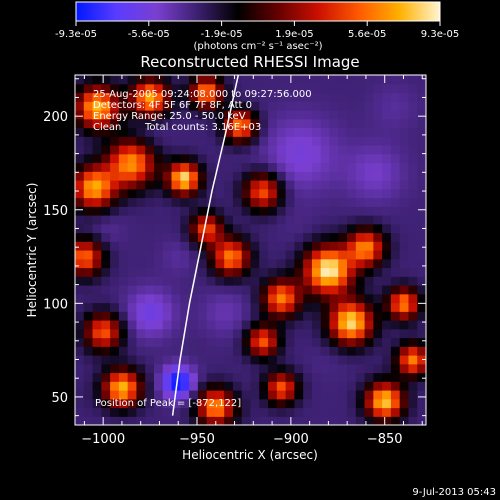  What do you see at coordinates (172, 105) in the screenshot?
I see `annotation-detectors: Detectors: 4F 5F 6F 7F 8F, Att 0` at bounding box center [172, 105].